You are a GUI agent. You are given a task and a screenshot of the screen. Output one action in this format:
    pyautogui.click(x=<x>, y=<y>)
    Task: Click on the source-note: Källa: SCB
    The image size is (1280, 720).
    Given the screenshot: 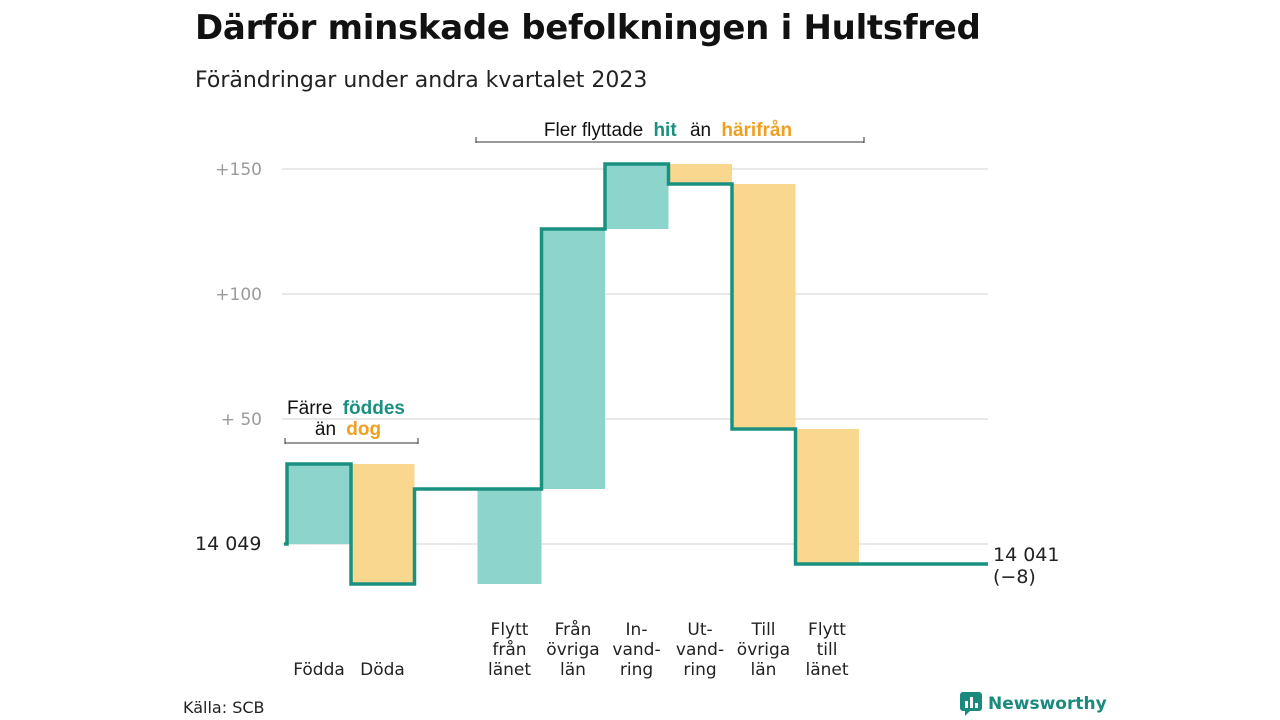 What is the action you would take?
    pyautogui.click(x=224, y=707)
    